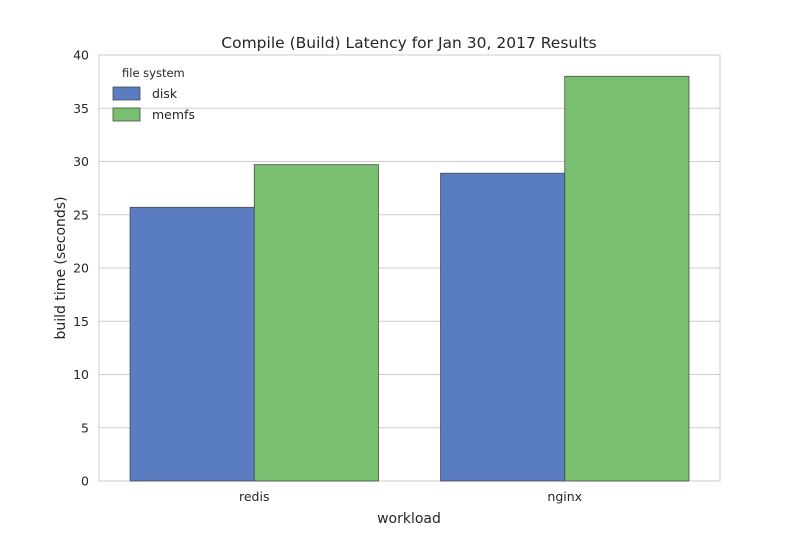 The height and width of the screenshot is (550, 800). I want to click on legend-title: file system, so click(153, 73).